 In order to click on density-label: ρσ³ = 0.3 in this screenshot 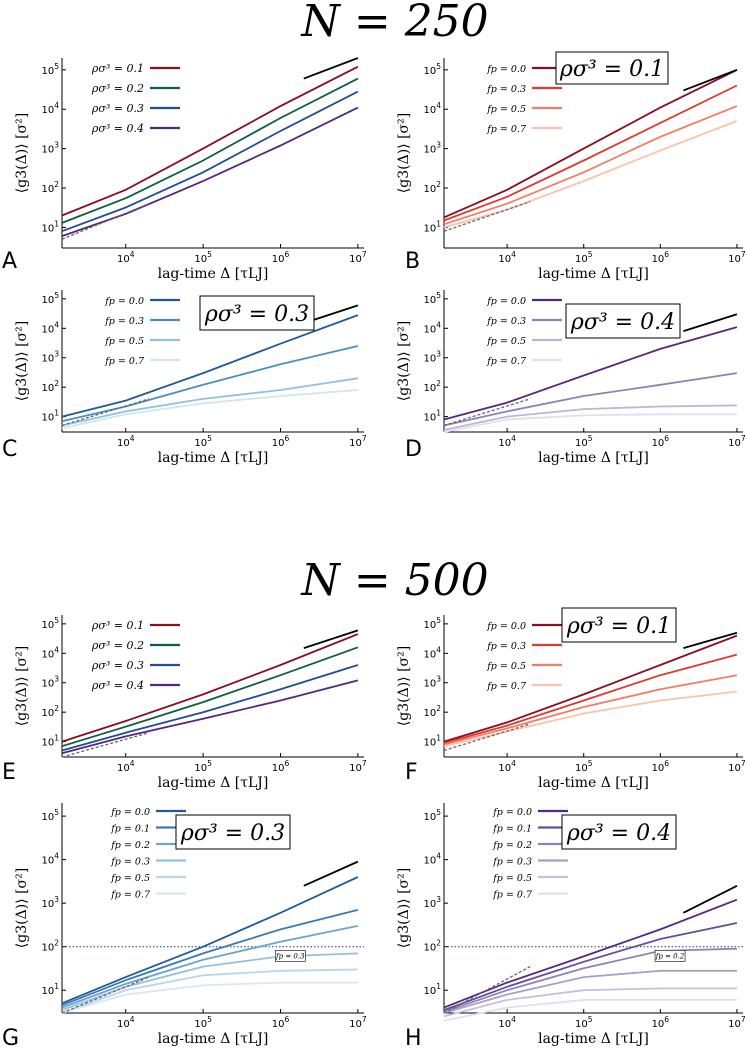, I will do `click(256, 314)`.